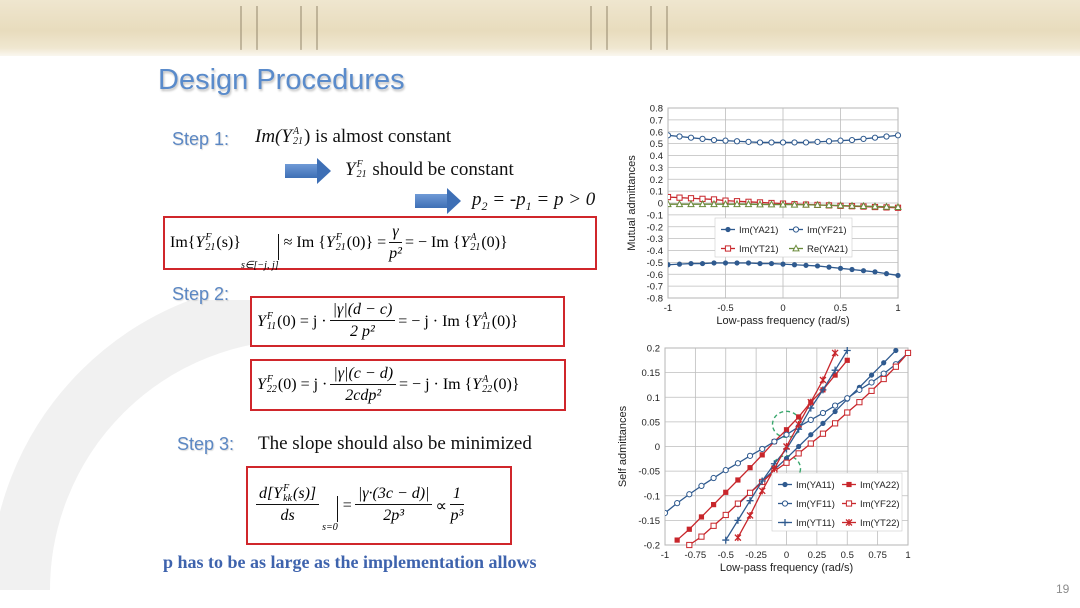 The width and height of the screenshot is (1080, 608). Describe the element at coordinates (785, 139) in the screenshot. I see `series-Im(YF21)` at that location.